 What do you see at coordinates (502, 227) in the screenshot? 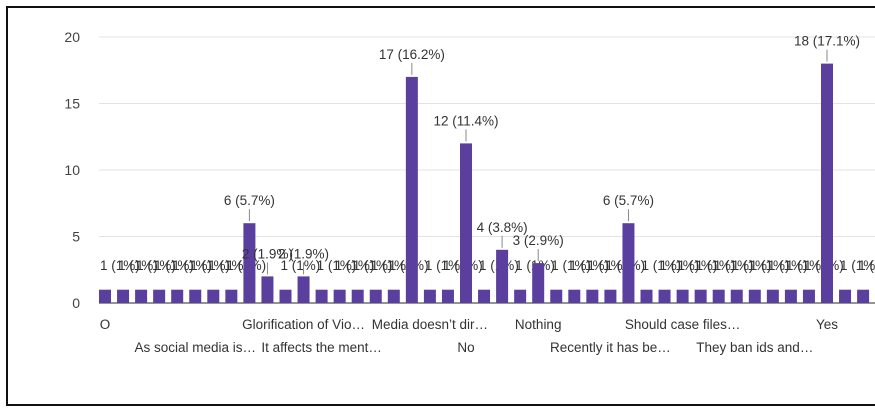
I see `data-label: 4 (3.8%)` at bounding box center [502, 227].